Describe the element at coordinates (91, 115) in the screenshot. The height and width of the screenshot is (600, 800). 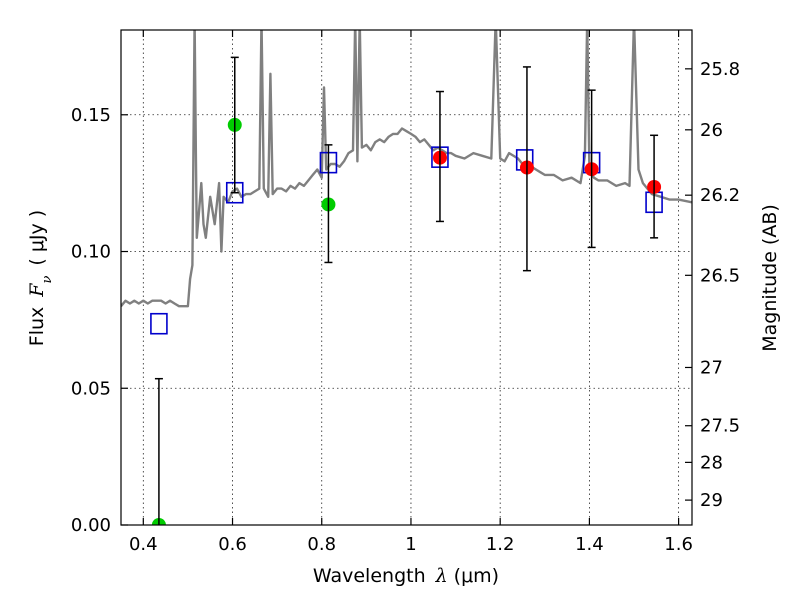
I see `y-tick-label: 0.15` at that location.